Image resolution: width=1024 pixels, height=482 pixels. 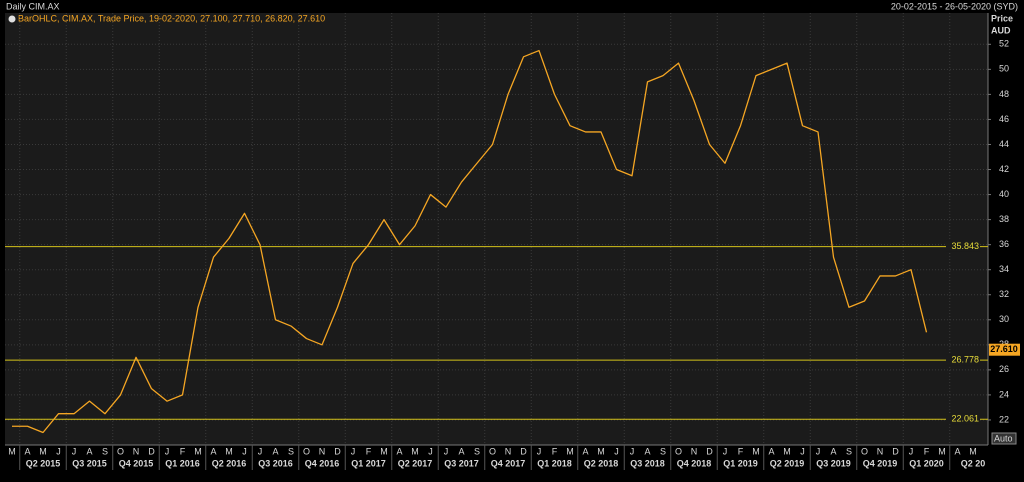 What do you see at coordinates (1004, 244) in the screenshot?
I see `y-tick-label: 36` at bounding box center [1004, 244].